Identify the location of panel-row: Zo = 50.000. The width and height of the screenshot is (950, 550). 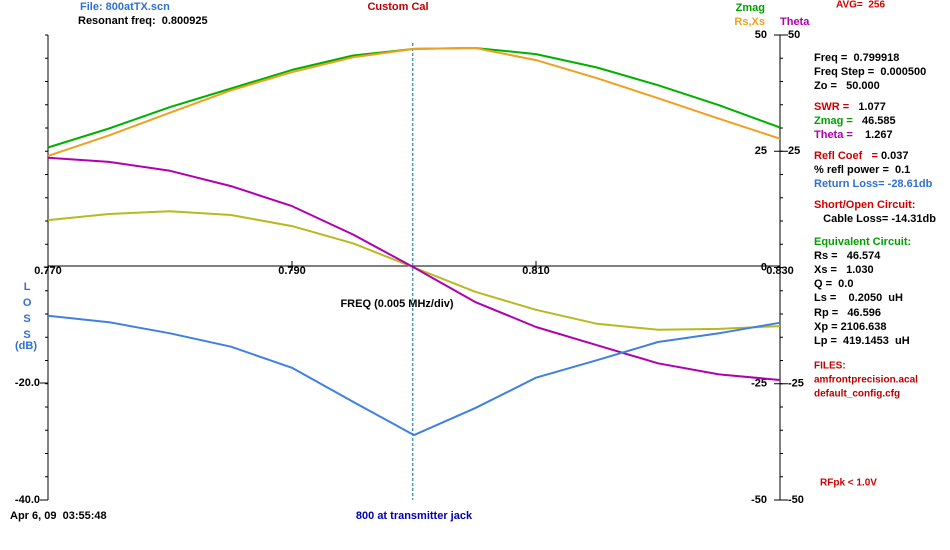
(847, 86).